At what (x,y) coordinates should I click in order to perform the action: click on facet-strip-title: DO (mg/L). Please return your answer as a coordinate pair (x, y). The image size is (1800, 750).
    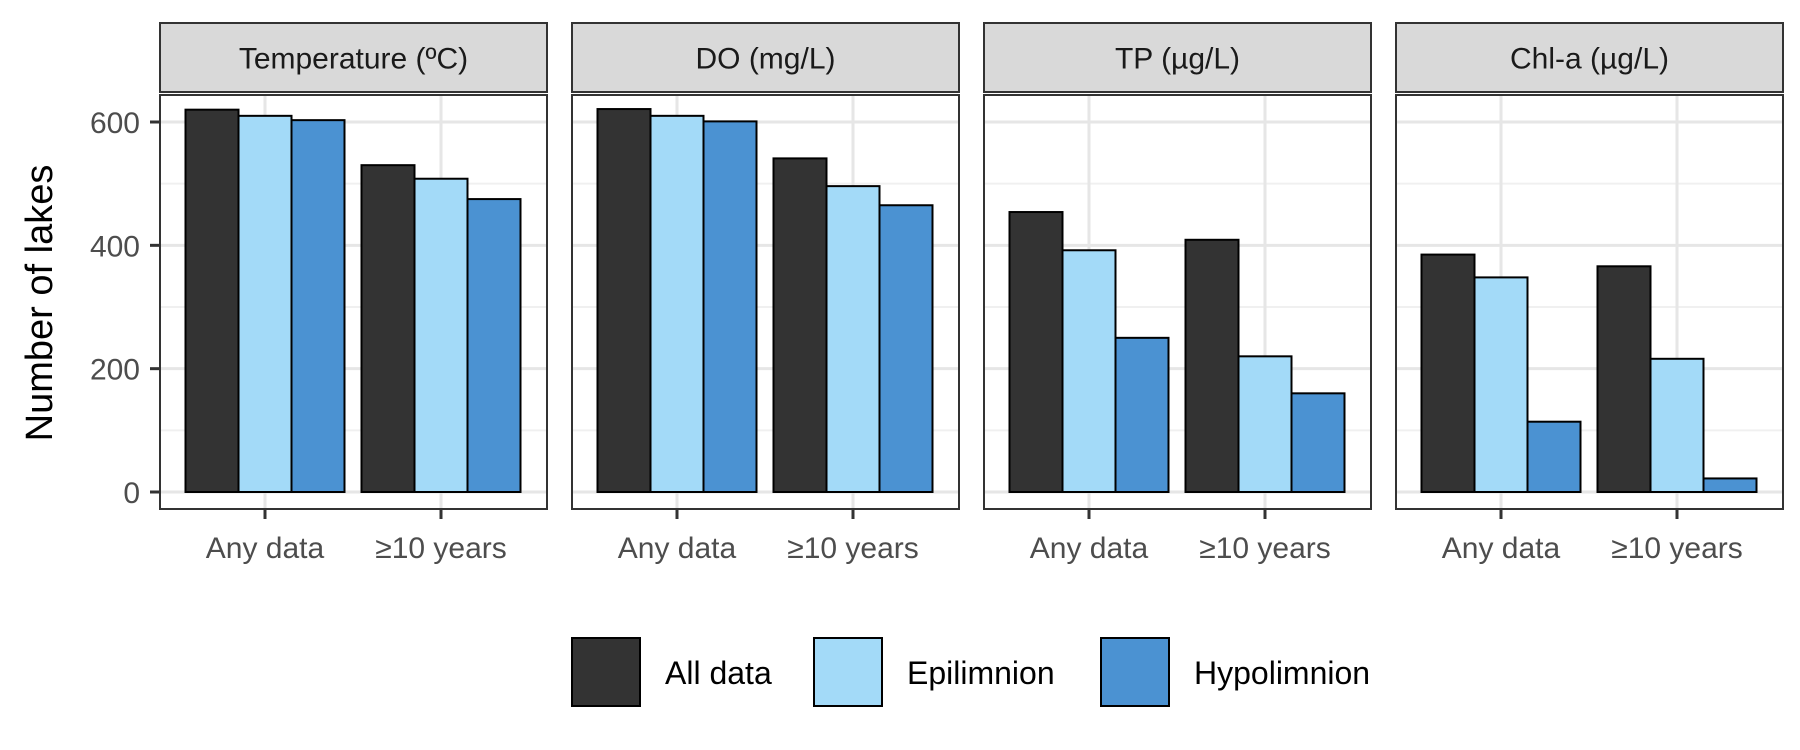
    Looking at the image, I should click on (765, 59).